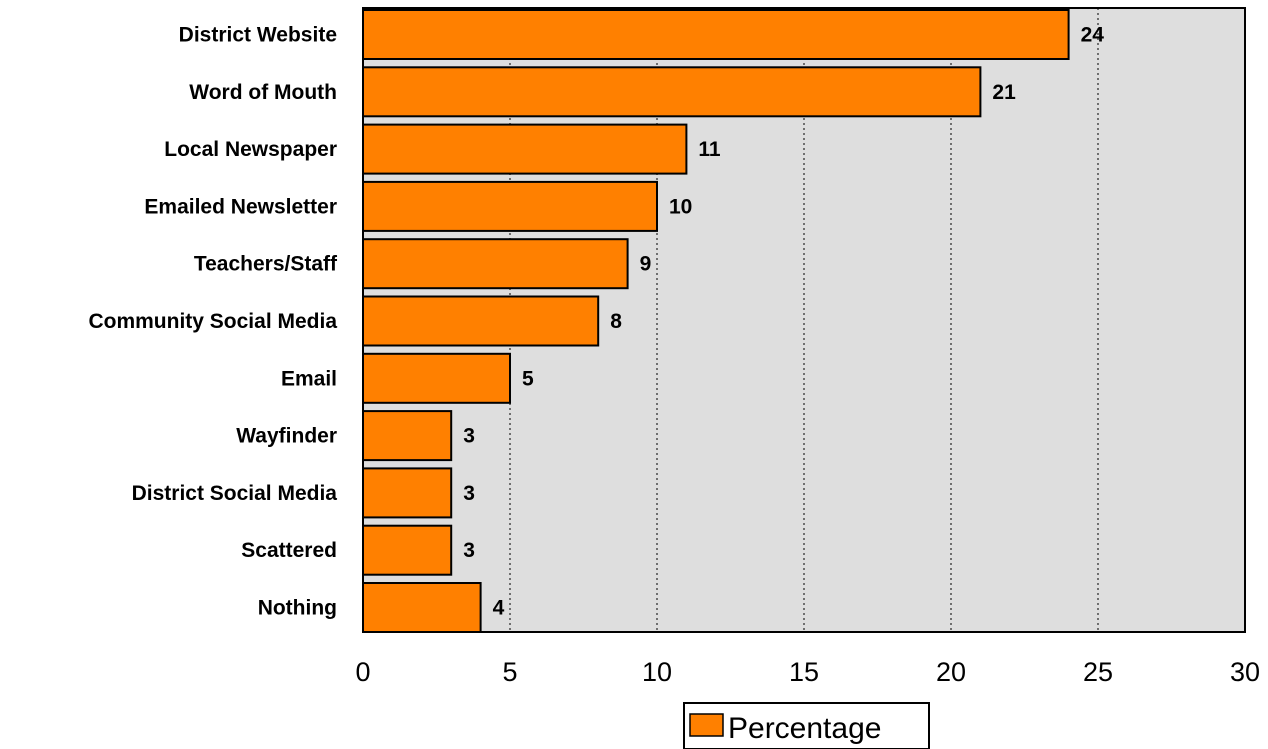 The height and width of the screenshot is (749, 1268). Describe the element at coordinates (297, 608) in the screenshot. I see `category-label: Nothing` at that location.